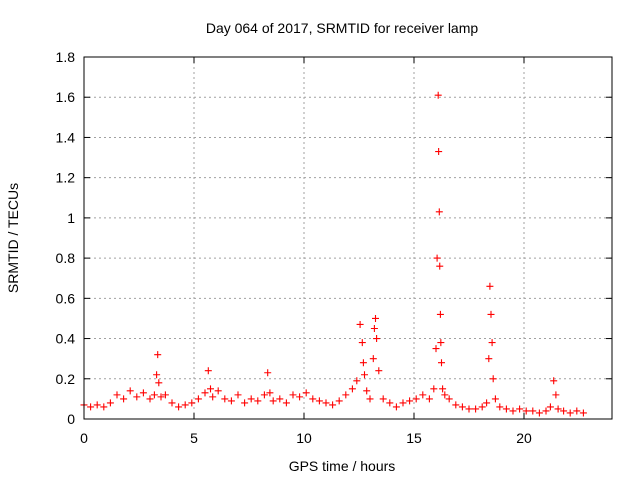 This screenshot has height=480, width=640. What do you see at coordinates (13, 238) in the screenshot?
I see `y-axis-label: SRMTID / TECUs` at bounding box center [13, 238].